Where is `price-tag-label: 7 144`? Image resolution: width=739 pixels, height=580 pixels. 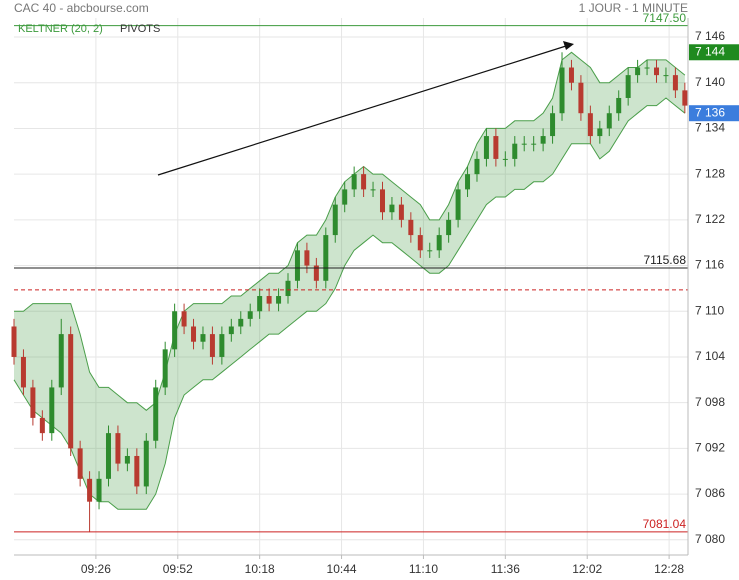 price-tag-label: 7 144 is located at coordinates (710, 51).